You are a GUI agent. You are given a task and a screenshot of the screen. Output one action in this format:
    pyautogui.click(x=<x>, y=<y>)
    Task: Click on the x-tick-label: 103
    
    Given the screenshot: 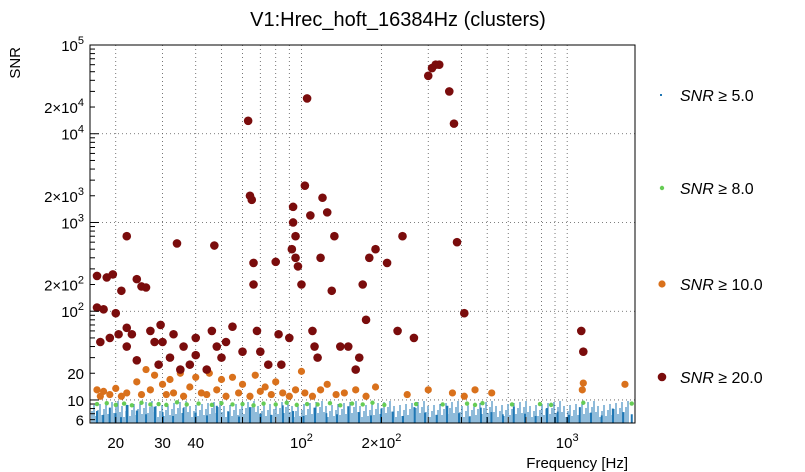 What is the action you would take?
    pyautogui.click(x=567, y=442)
    